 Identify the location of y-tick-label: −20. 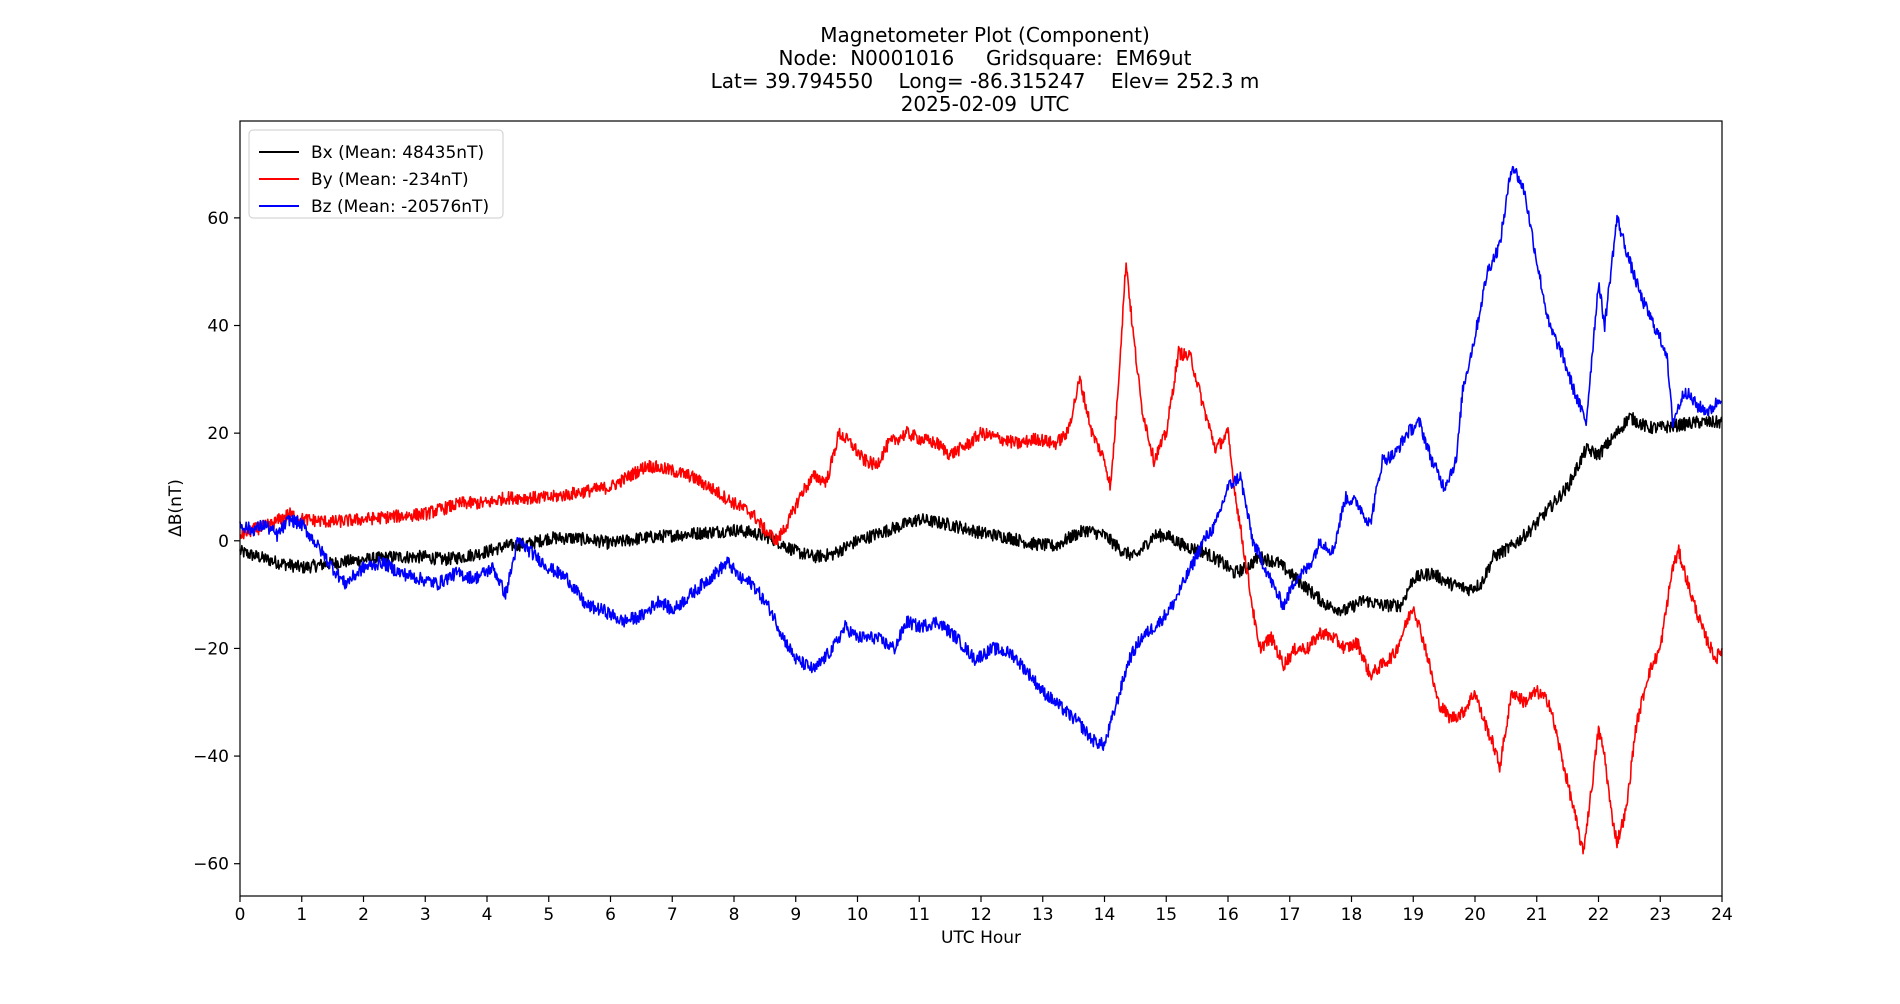
(211, 649).